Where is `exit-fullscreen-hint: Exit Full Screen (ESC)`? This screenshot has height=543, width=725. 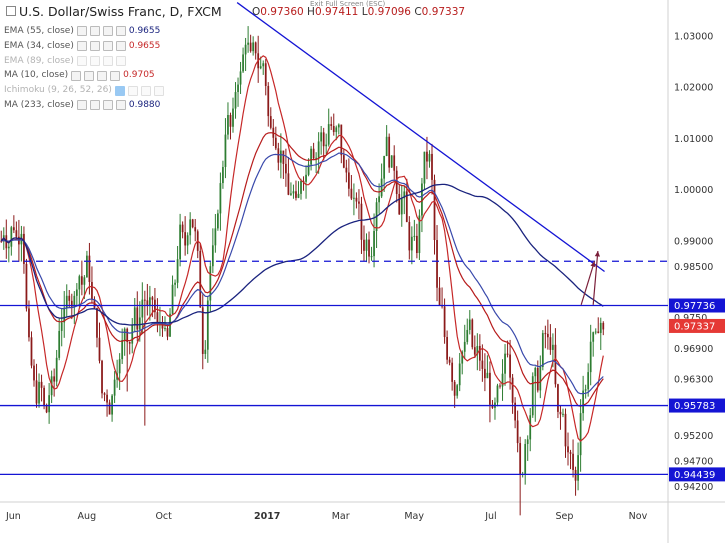 exit-fullscreen-hint: Exit Full Screen (ESC) is located at coordinates (348, 4).